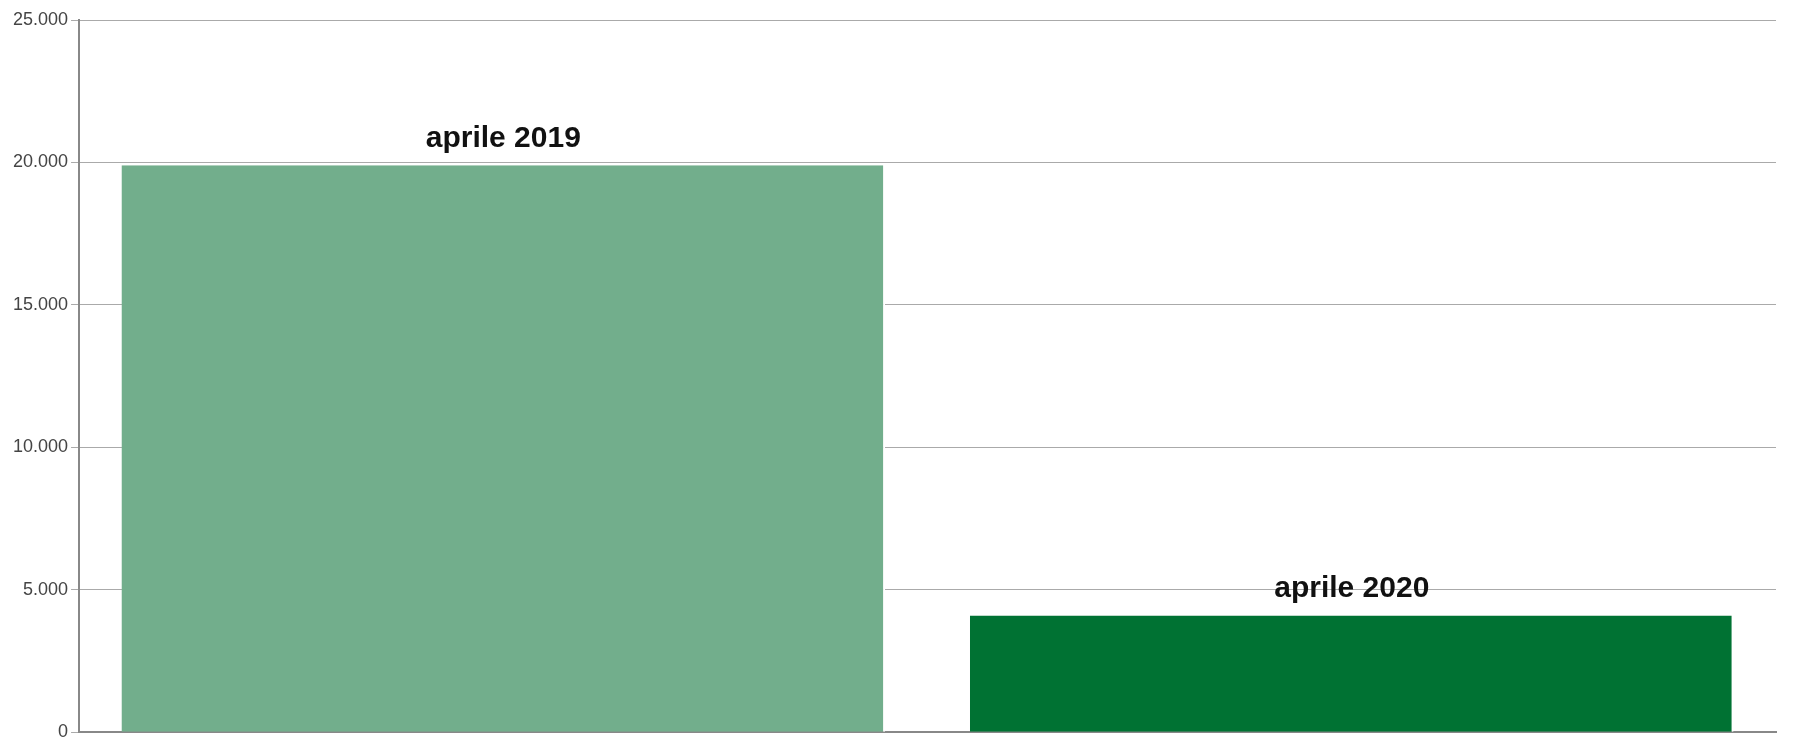 This screenshot has width=1796, height=746. I want to click on y-tick-label: 15.000, so click(40, 303).